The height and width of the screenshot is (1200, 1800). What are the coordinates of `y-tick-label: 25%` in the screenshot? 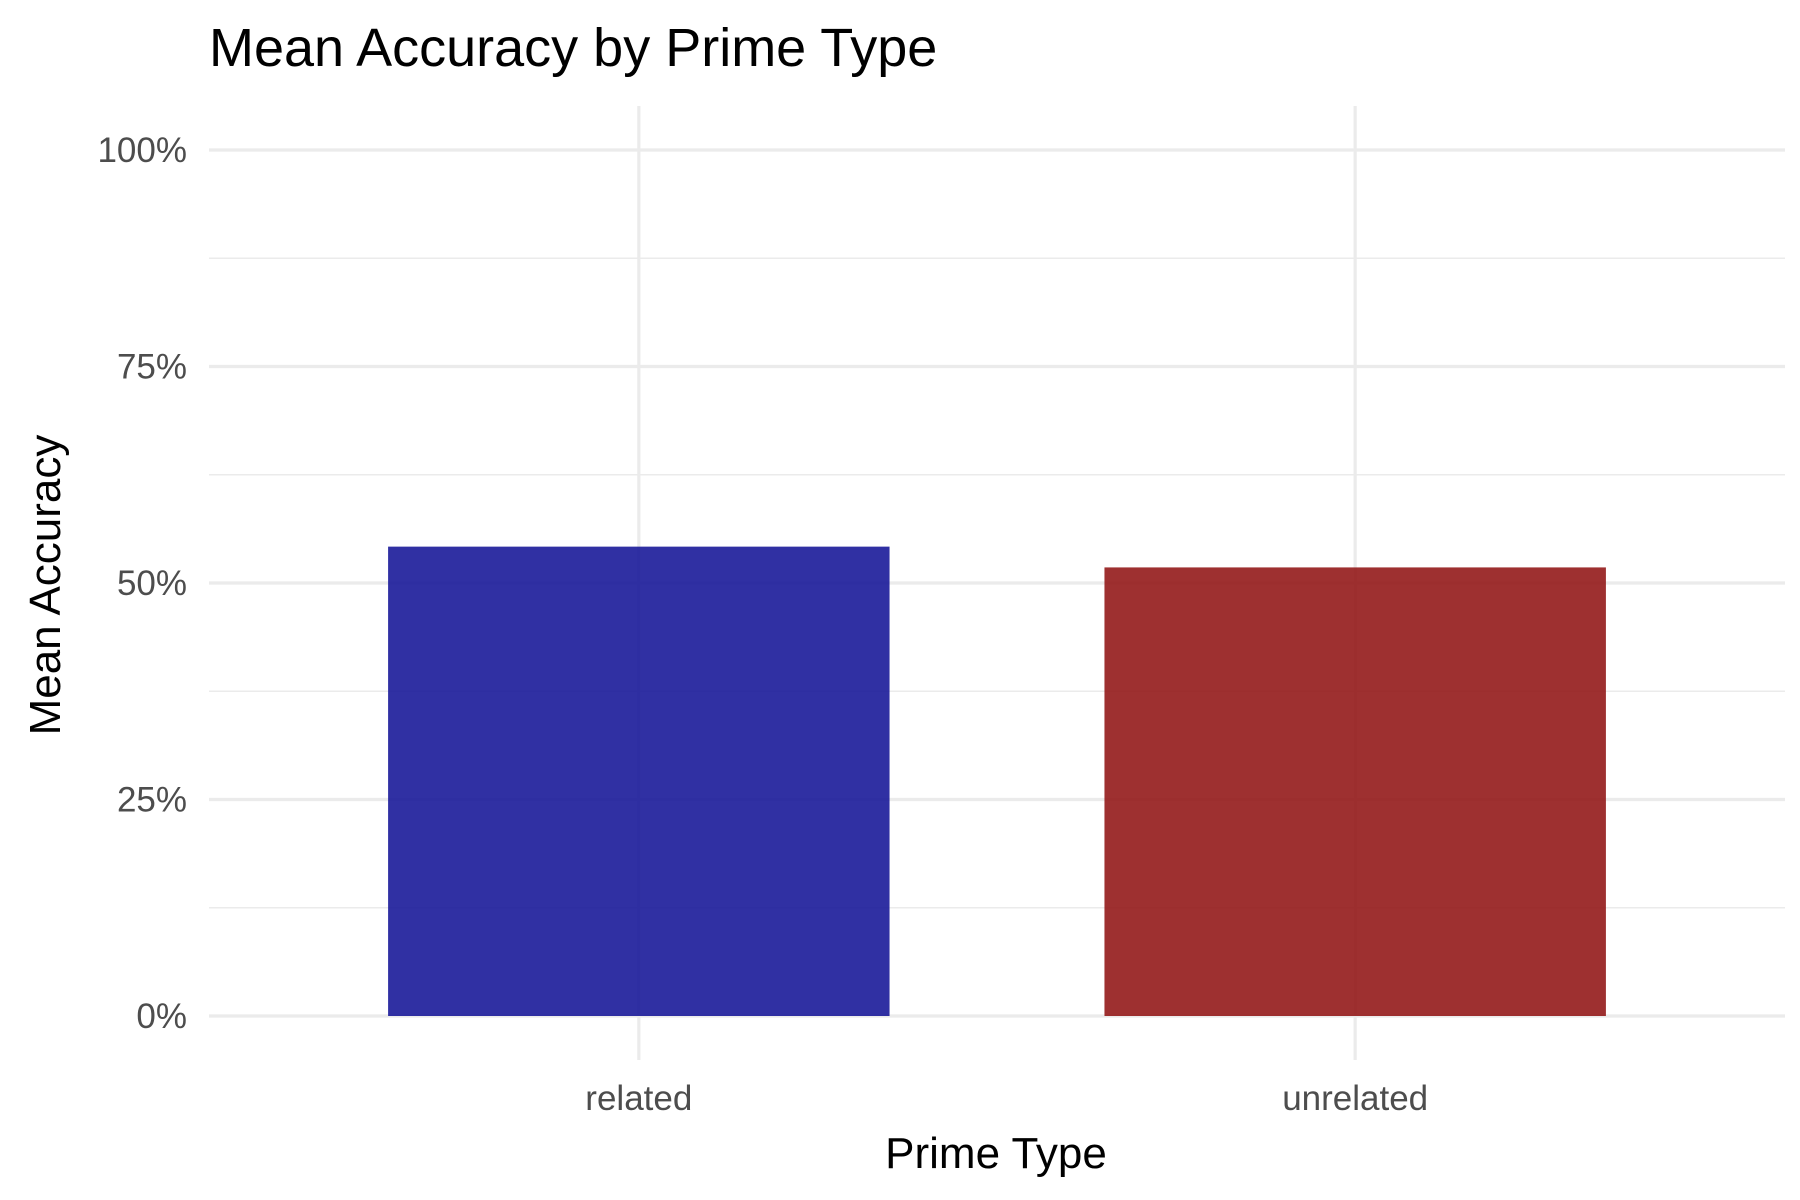 It's located at (152, 800).